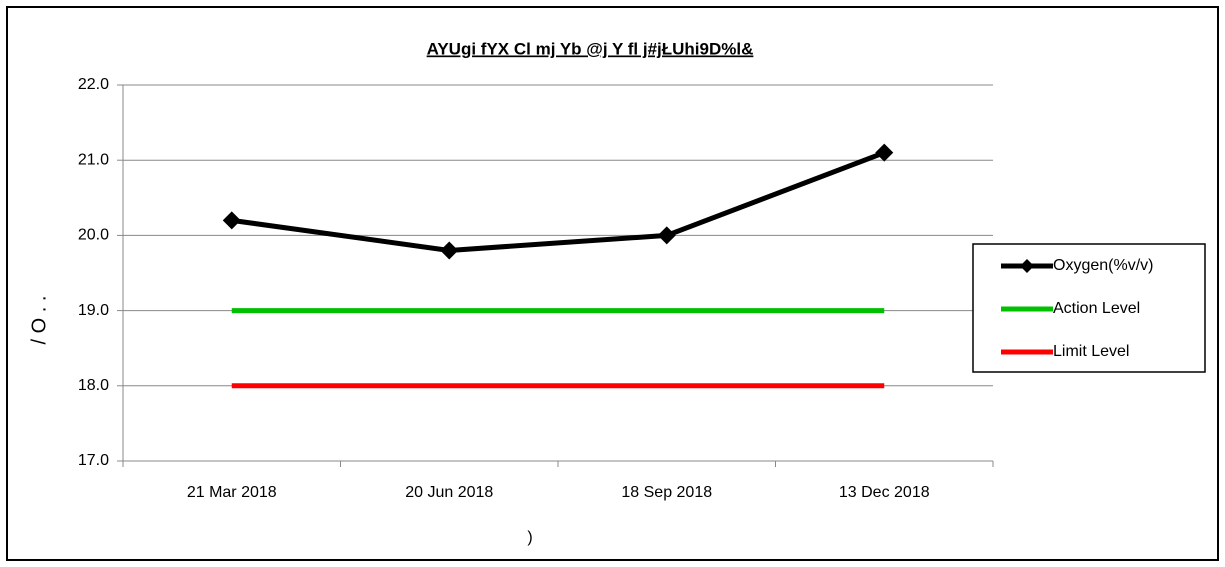 The width and height of the screenshot is (1225, 567). What do you see at coordinates (1027, 266) in the screenshot?
I see `legend-marker` at bounding box center [1027, 266].